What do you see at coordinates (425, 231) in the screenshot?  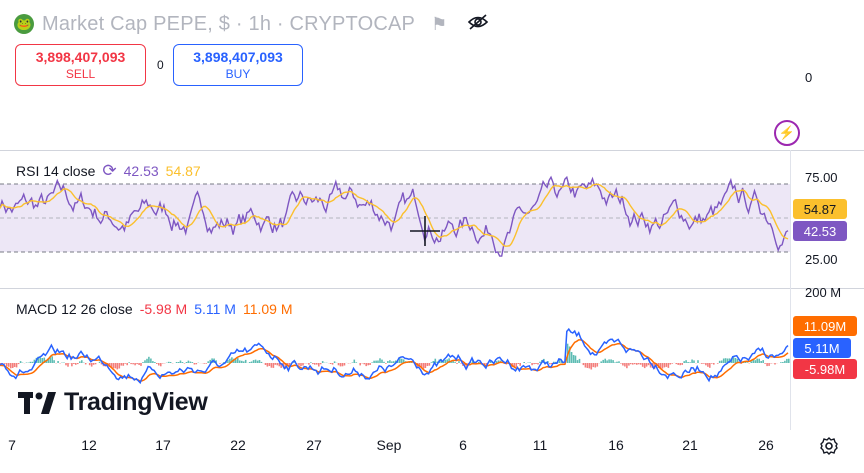 I see `crosshair-icon` at bounding box center [425, 231].